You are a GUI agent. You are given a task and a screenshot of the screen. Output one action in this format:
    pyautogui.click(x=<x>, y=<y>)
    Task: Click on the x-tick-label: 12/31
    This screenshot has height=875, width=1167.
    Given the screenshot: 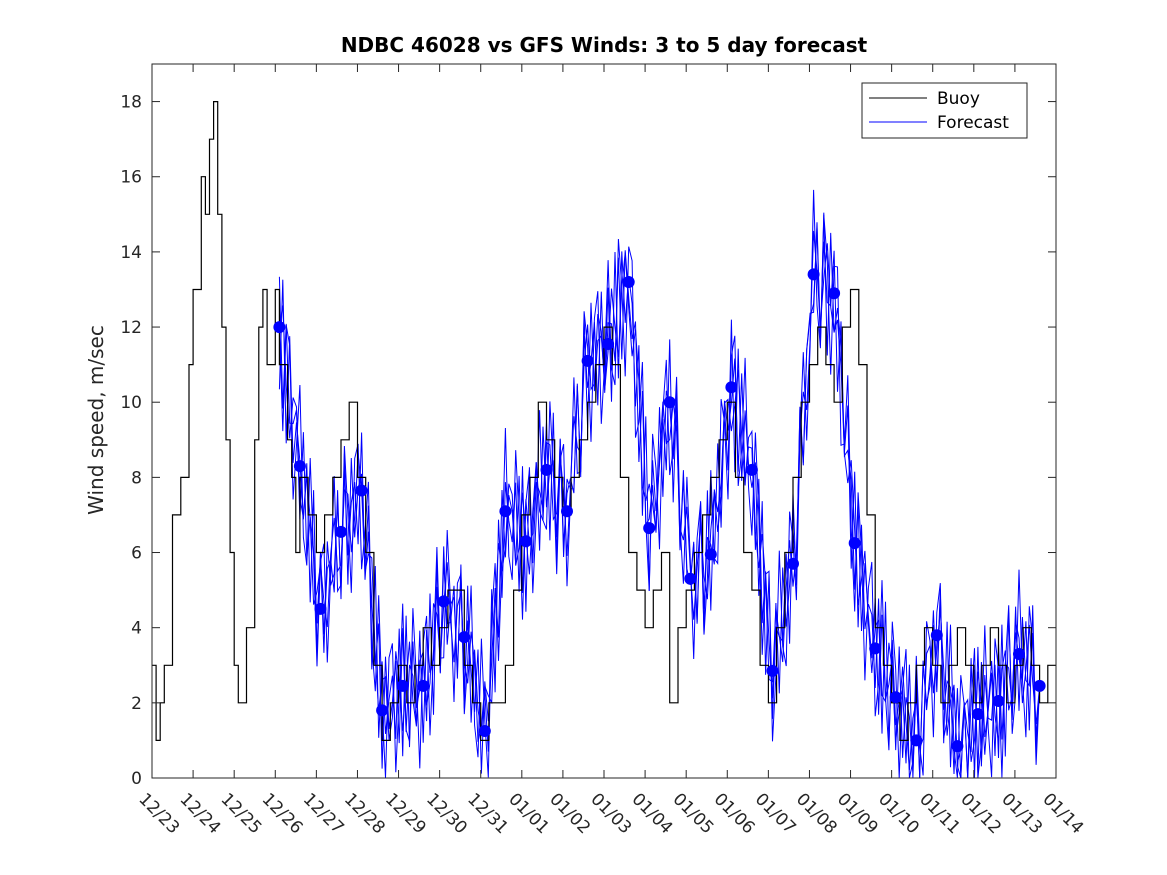 What is the action you would take?
    pyautogui.click(x=487, y=813)
    